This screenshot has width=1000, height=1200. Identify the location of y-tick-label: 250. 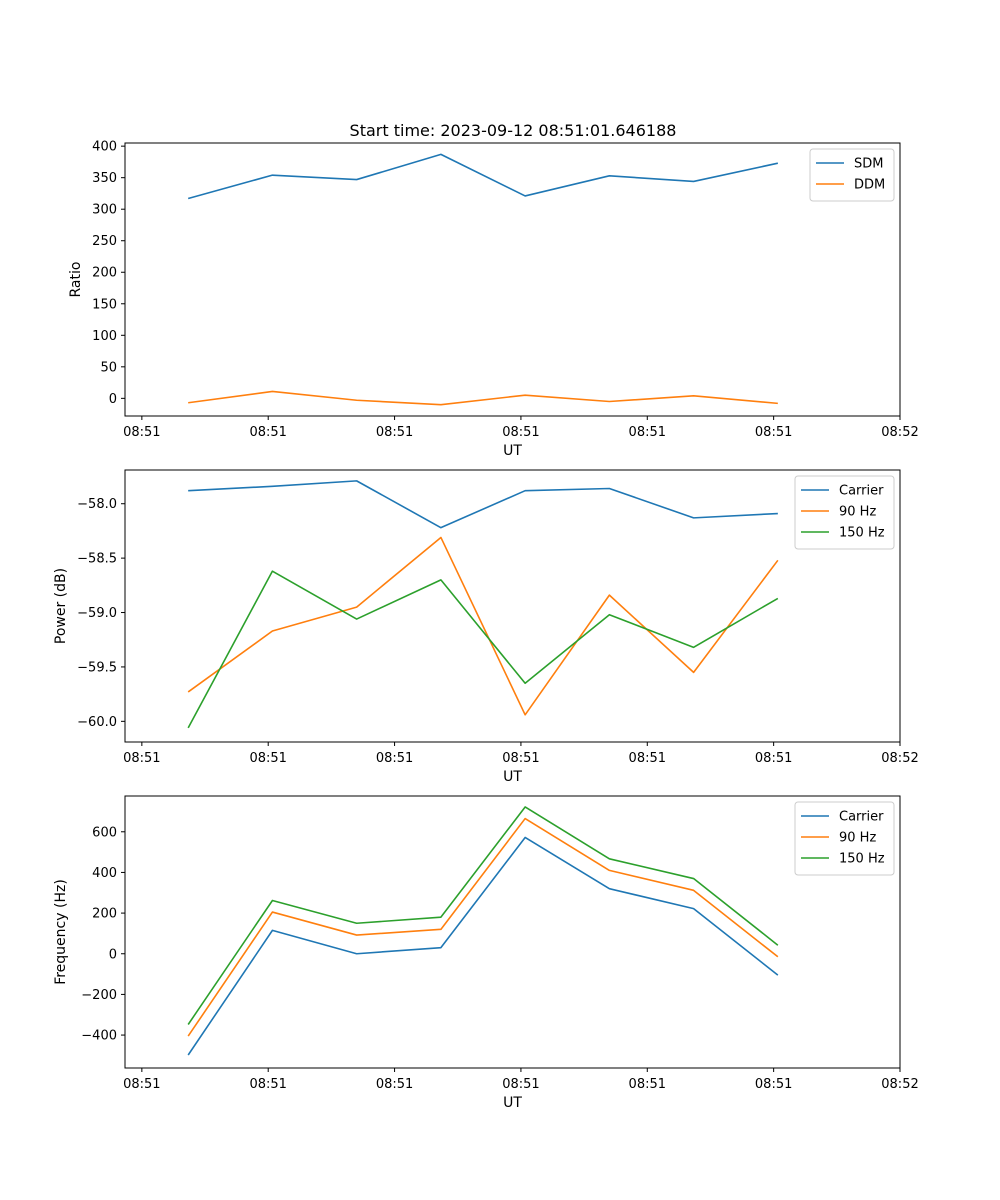
(104, 241).